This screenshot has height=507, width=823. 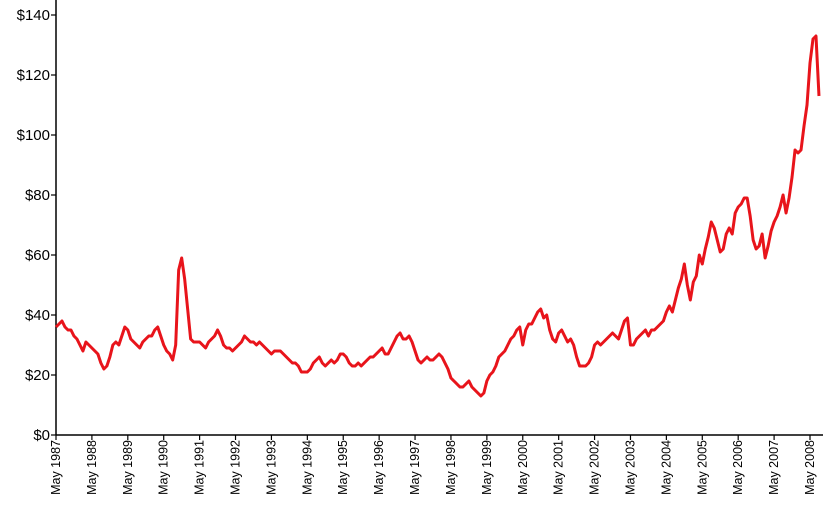 I want to click on x-tick-label: May 1997, so click(x=415, y=467).